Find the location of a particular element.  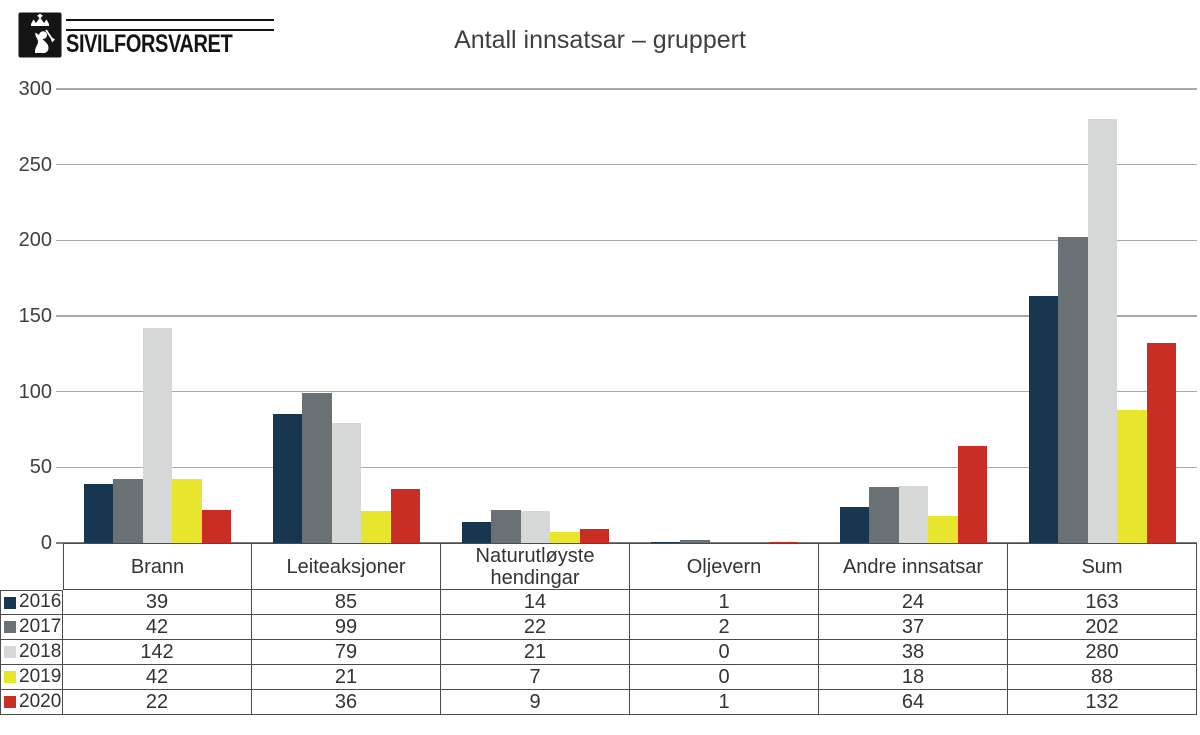

table-value-cell: 24 is located at coordinates (913, 602).